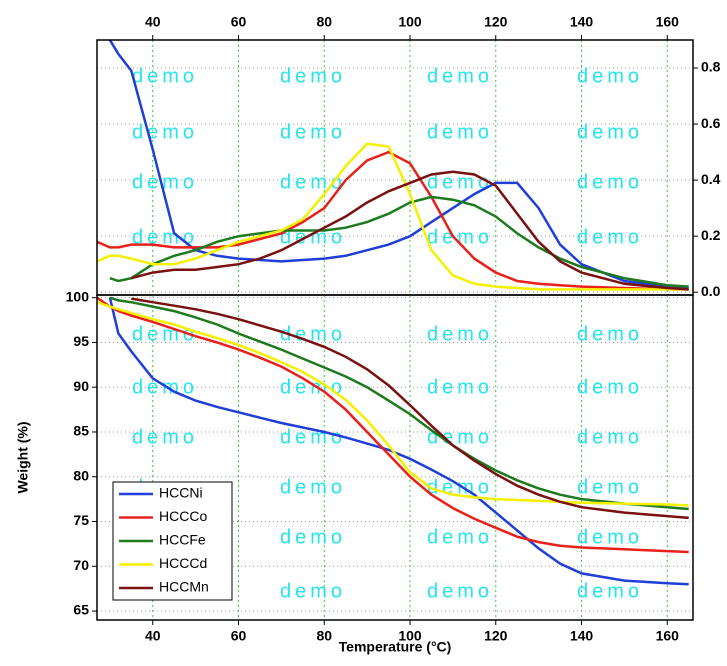 This screenshot has width=727, height=666. Describe the element at coordinates (81, 341) in the screenshot. I see `y-tick-label: 95` at that location.